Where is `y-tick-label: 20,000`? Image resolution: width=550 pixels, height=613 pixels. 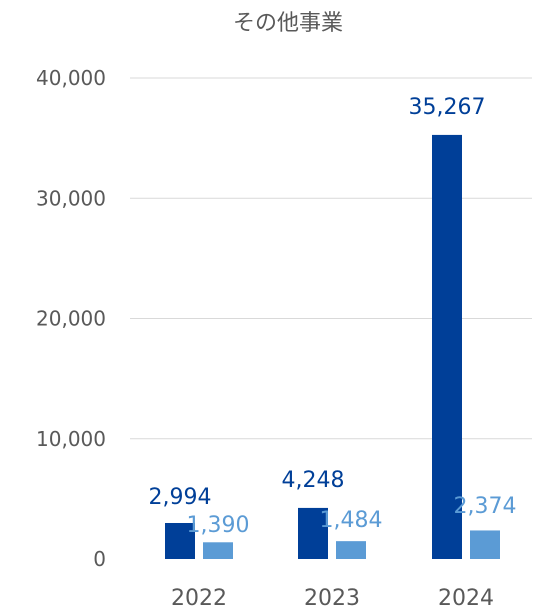
y-tick-label: 20,000 is located at coordinates (71, 319).